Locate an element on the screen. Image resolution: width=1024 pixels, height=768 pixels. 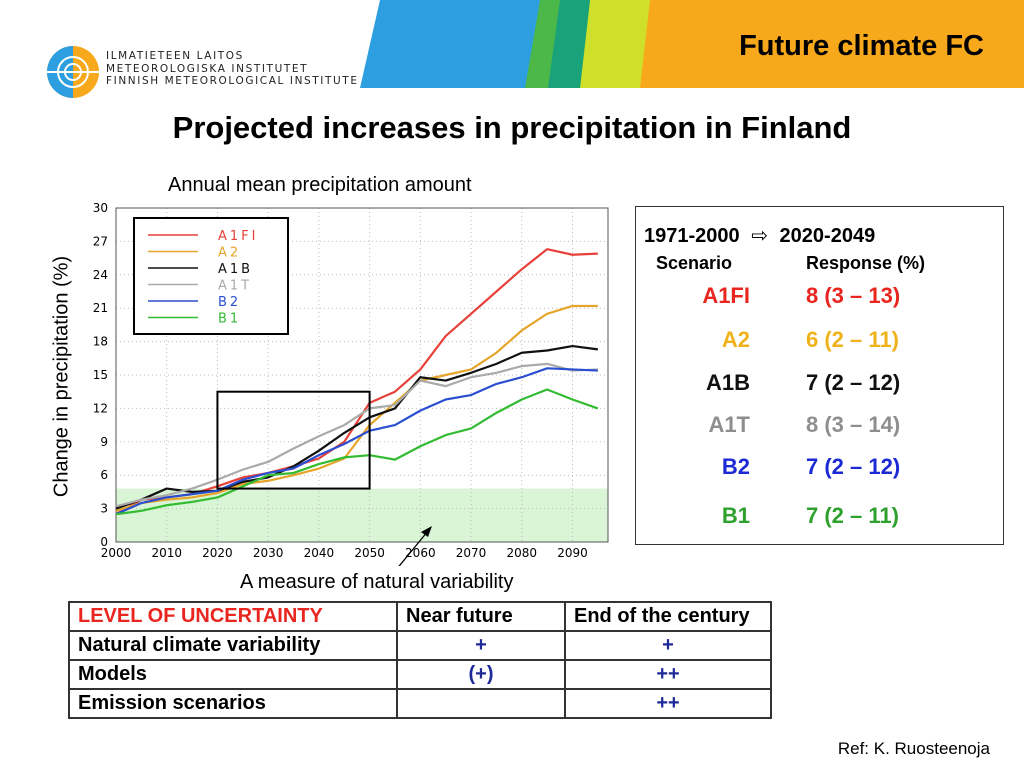
table-row: Natural climate variability + + is located at coordinates (420, 645).